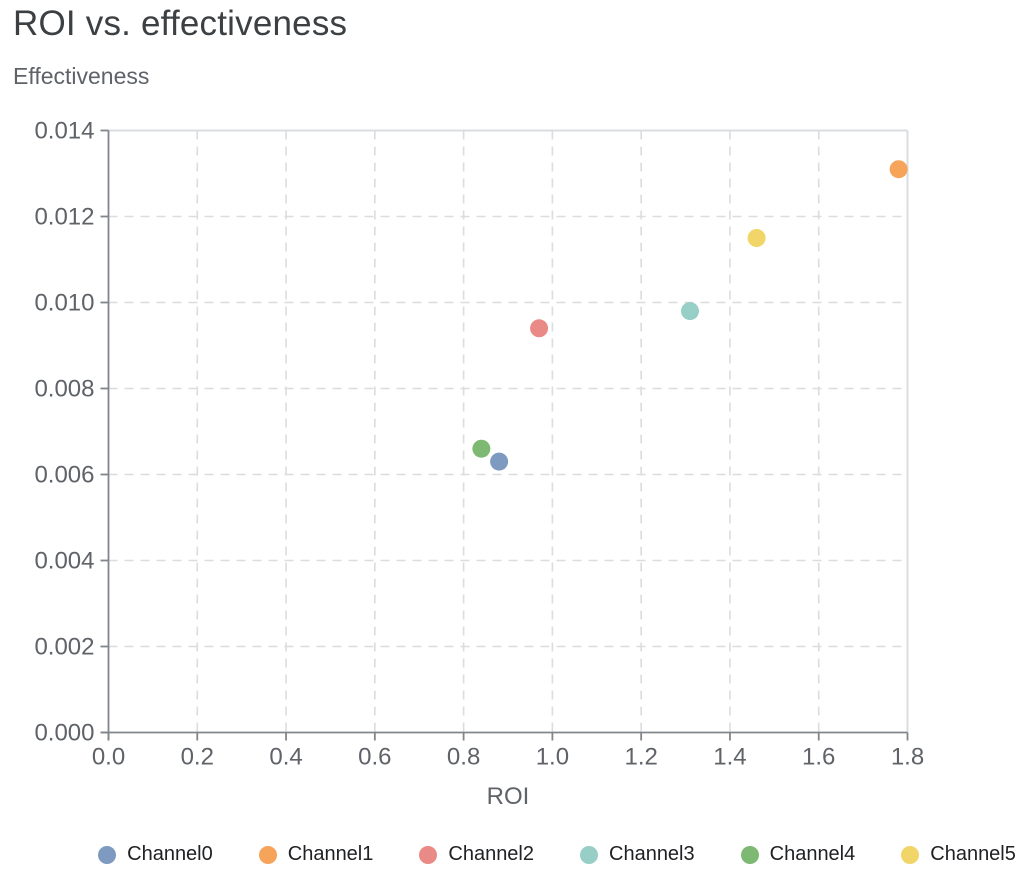  What do you see at coordinates (812, 854) in the screenshot?
I see `legend-label: Channel4` at bounding box center [812, 854].